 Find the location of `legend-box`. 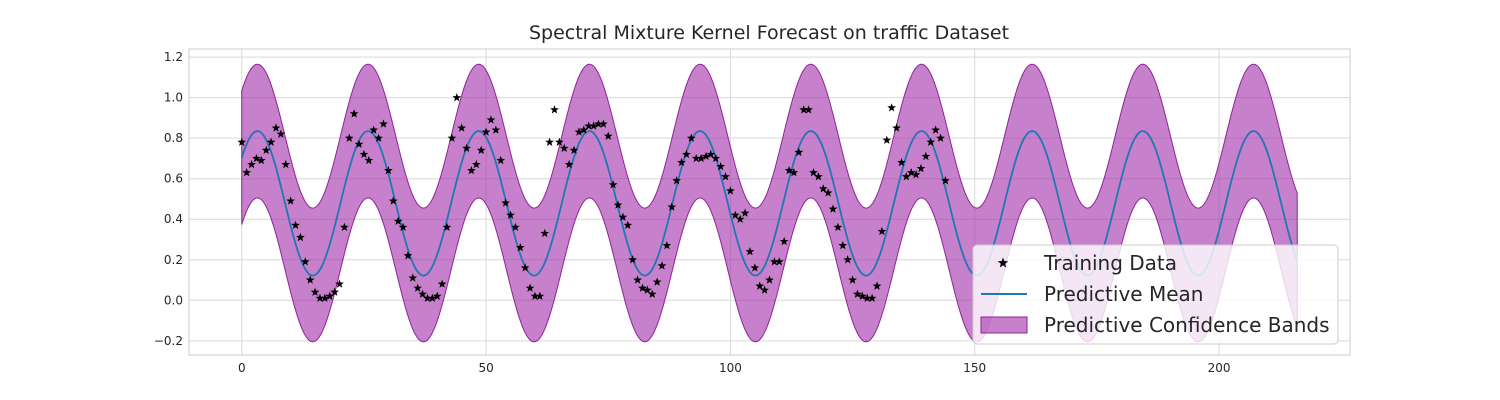

legend-box is located at coordinates (1155, 294).